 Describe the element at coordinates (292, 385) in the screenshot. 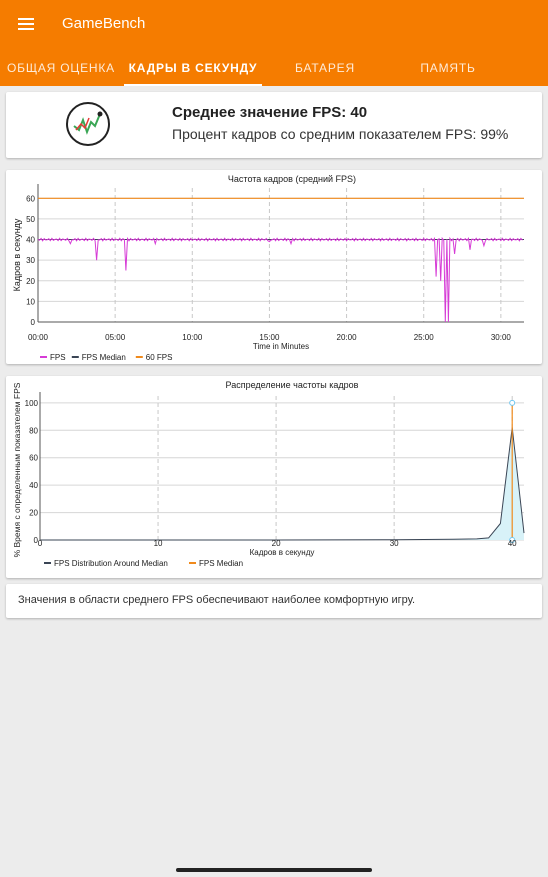

I see `chart2-title: Распределение частоты кадров` at that location.